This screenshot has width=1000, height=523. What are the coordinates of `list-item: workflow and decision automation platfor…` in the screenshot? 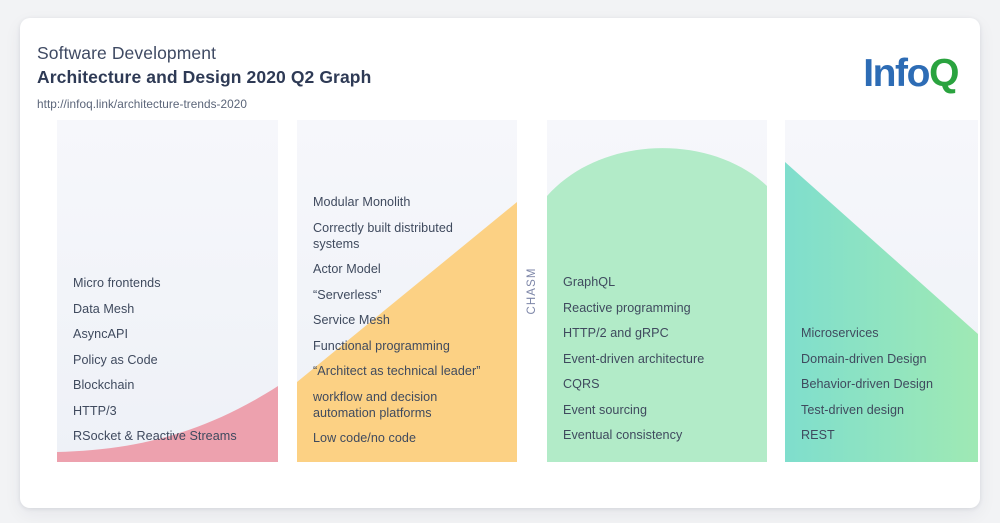 It's located at (375, 404).